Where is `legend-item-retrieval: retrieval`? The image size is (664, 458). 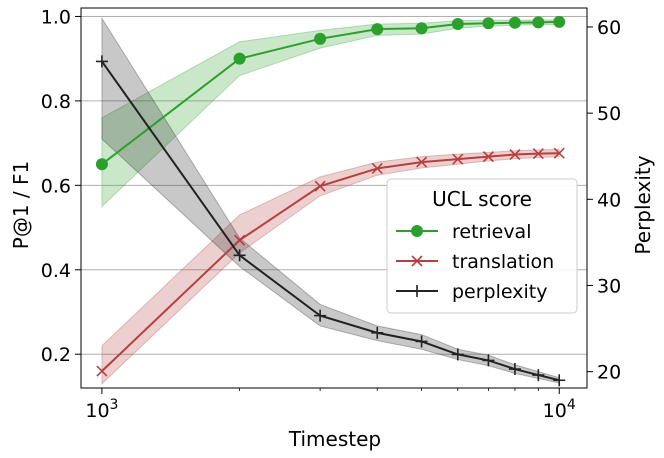
legend-item-retrieval: retrieval is located at coordinates (463, 232).